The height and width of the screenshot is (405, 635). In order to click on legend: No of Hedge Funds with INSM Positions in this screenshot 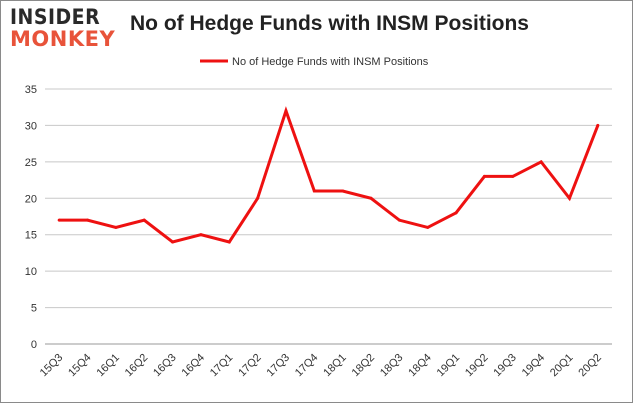, I will do `click(314, 62)`.